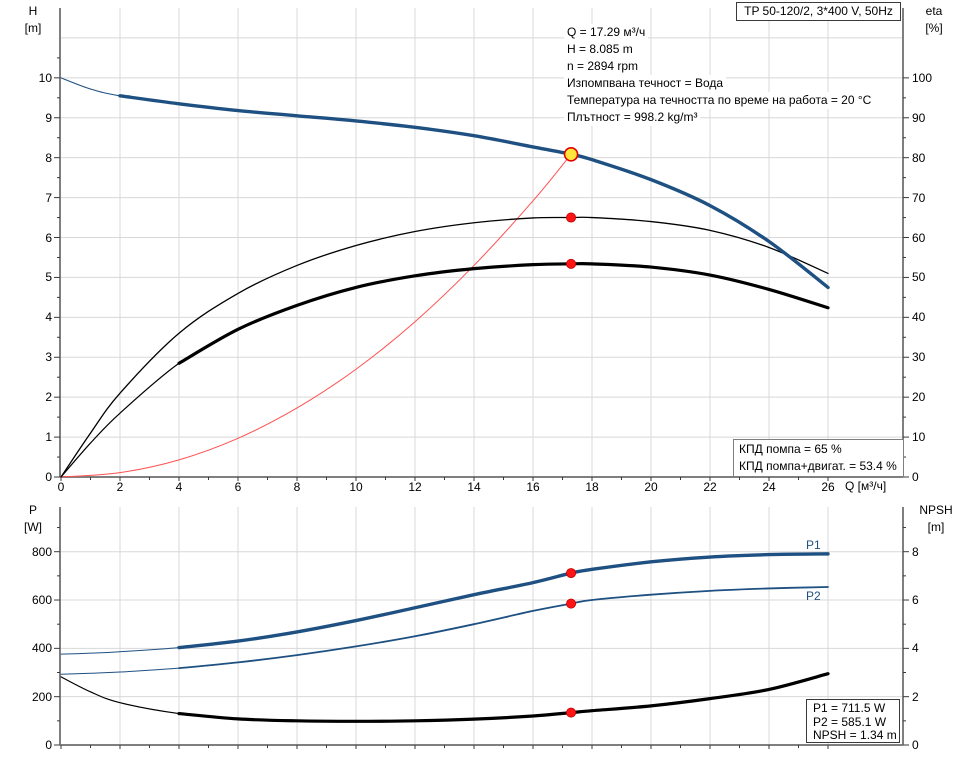  What do you see at coordinates (32, 510) in the screenshot?
I see `p-axis-title-symbol: P` at bounding box center [32, 510].